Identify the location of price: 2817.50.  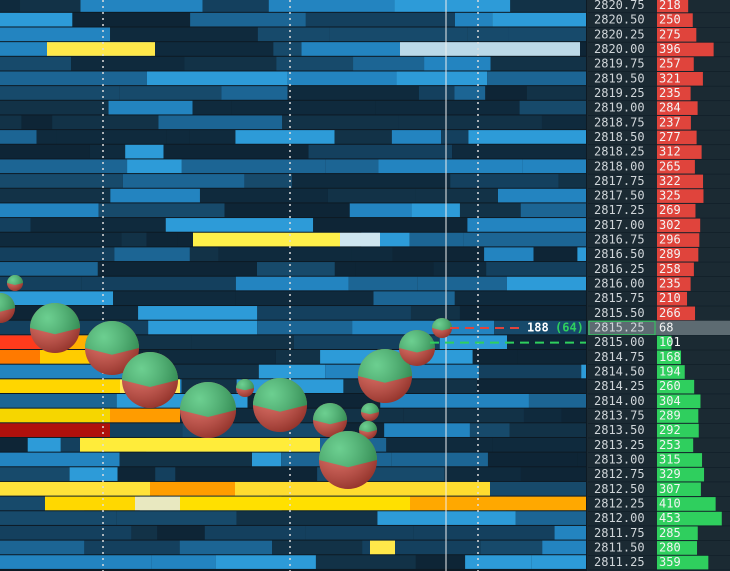
(619, 196).